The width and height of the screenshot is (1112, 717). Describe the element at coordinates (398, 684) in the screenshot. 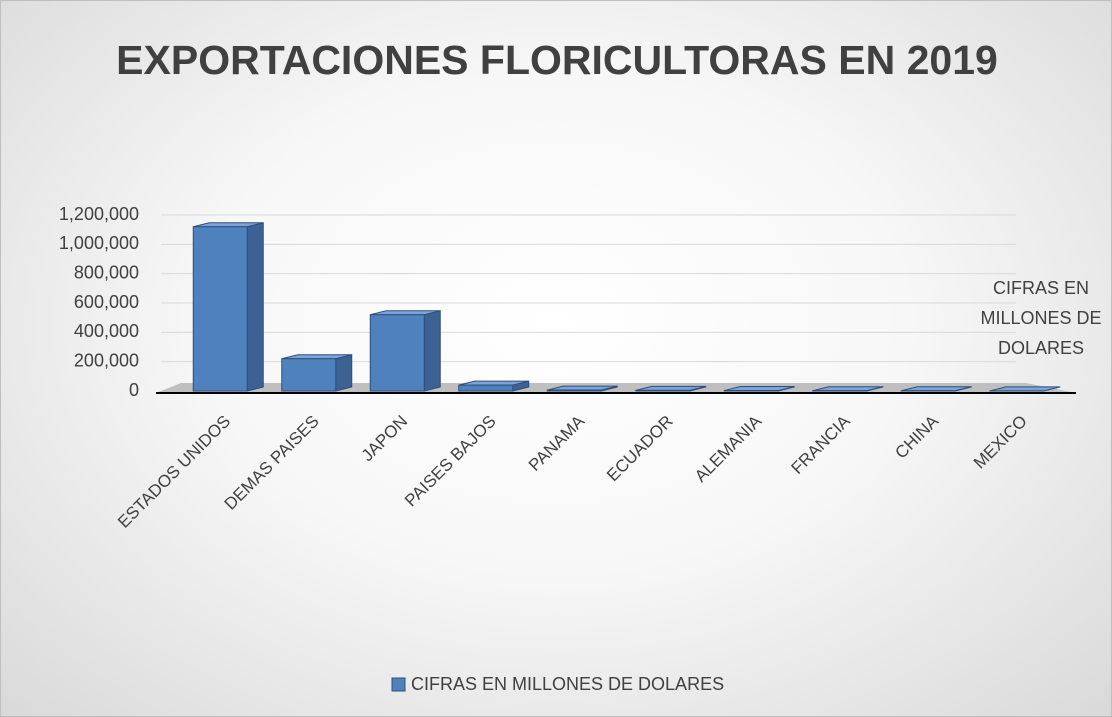

I see `legend-swatch` at that location.